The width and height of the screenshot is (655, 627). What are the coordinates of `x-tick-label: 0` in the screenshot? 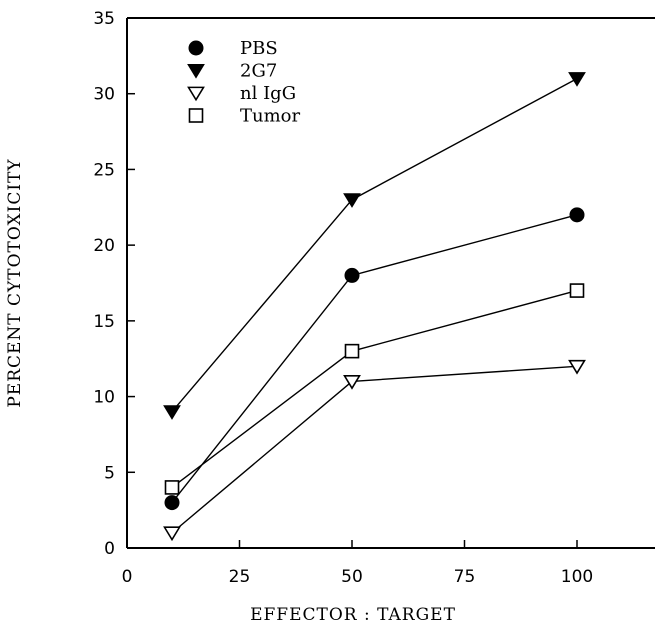 It's located at (127, 577).